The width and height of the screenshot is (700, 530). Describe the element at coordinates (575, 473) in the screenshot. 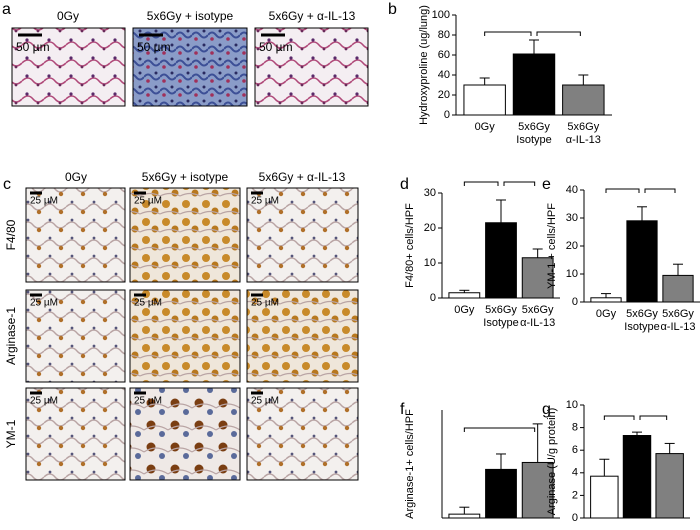

I see `y-tick-label: 4` at that location.